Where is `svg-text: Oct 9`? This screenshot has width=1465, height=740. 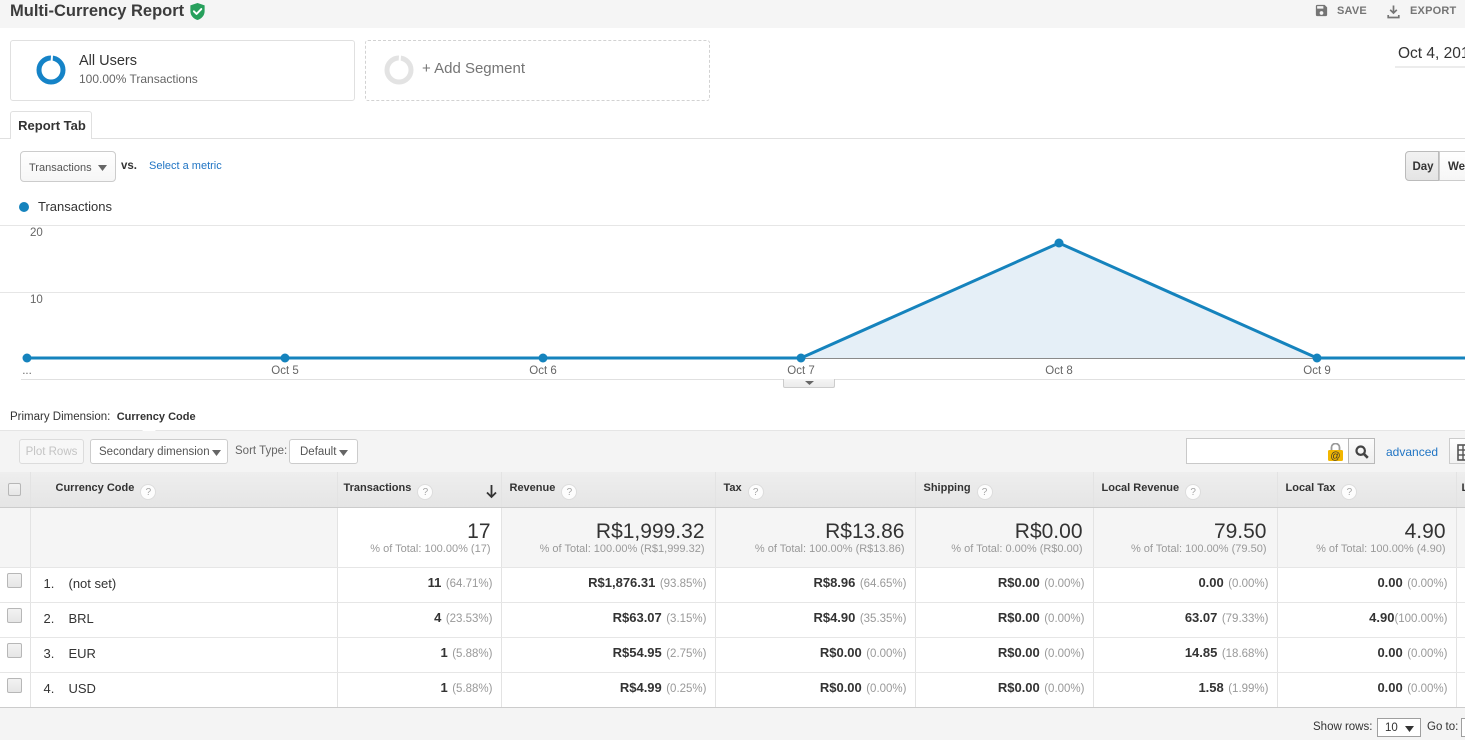 svg-text: Oct 9 is located at coordinates (1316, 371).